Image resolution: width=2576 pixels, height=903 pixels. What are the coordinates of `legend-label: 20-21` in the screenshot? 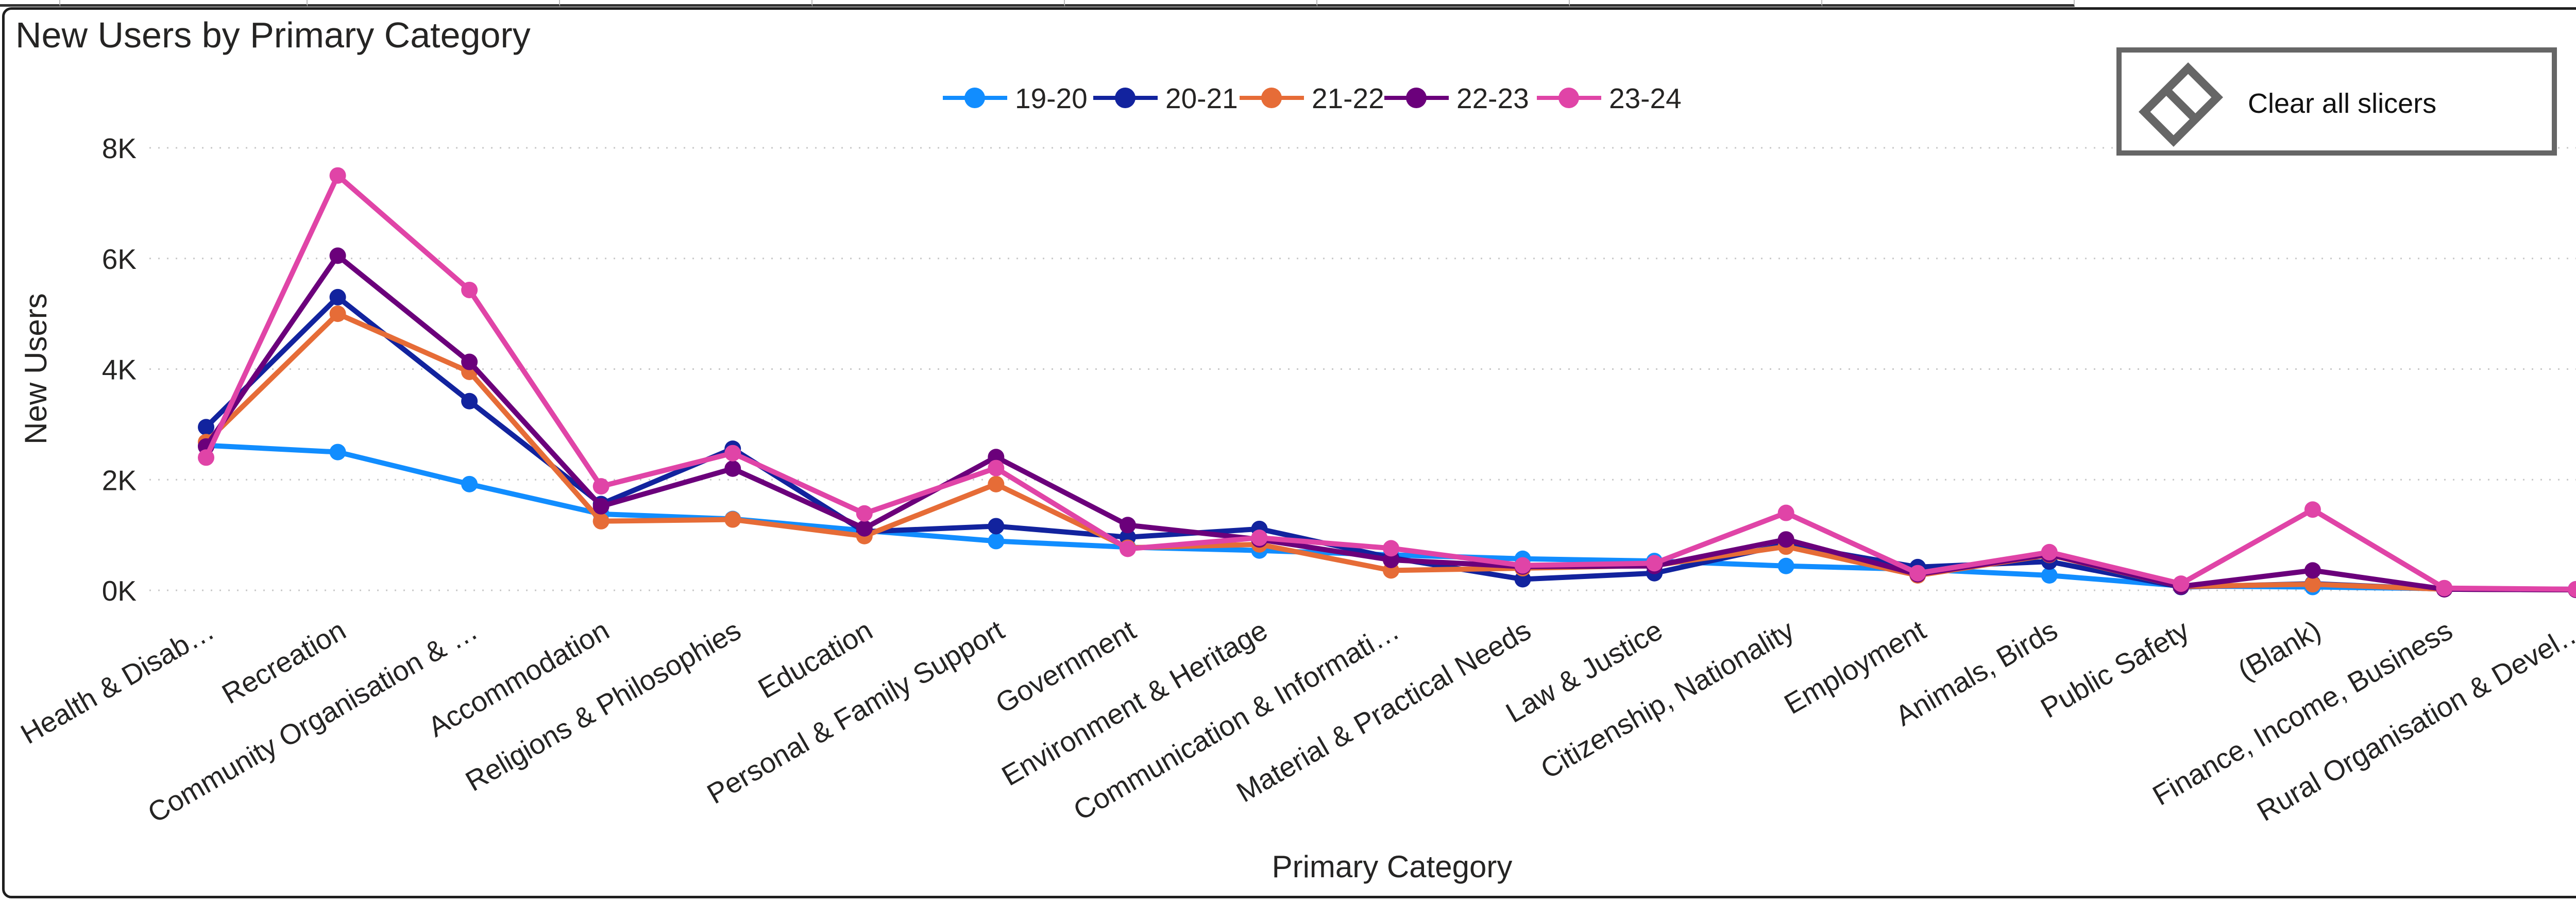 It's located at (1201, 98).